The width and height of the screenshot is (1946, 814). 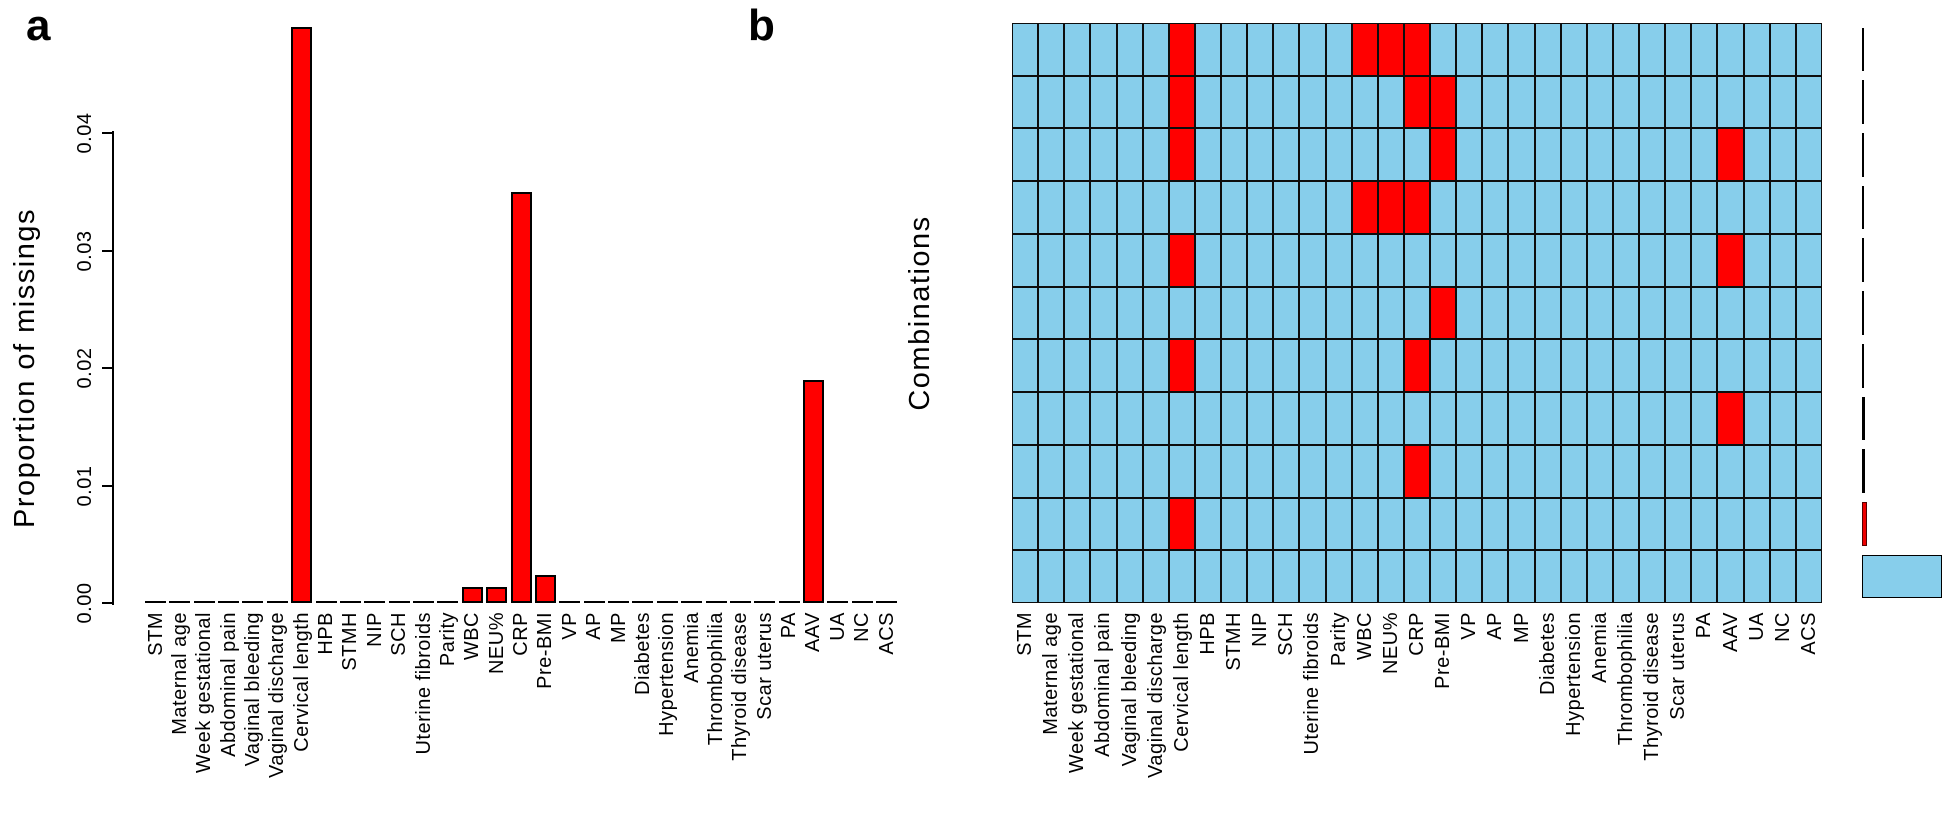 I want to click on bar-crp, so click(x=521, y=397).